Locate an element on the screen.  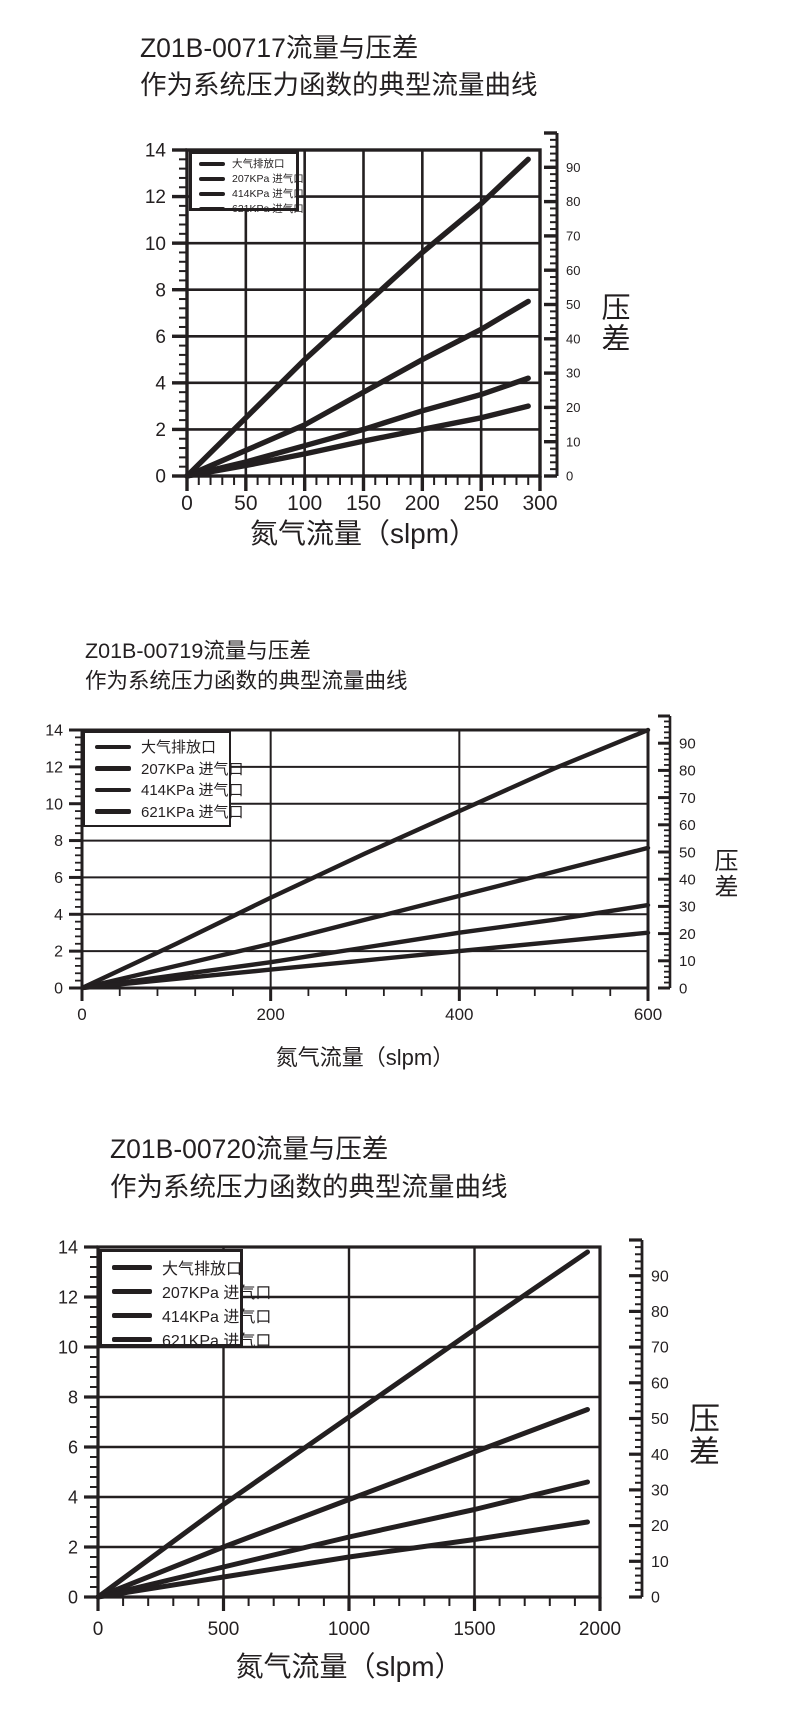
chart1-title: Z01B-00717流量与压差 is located at coordinates (279, 48).